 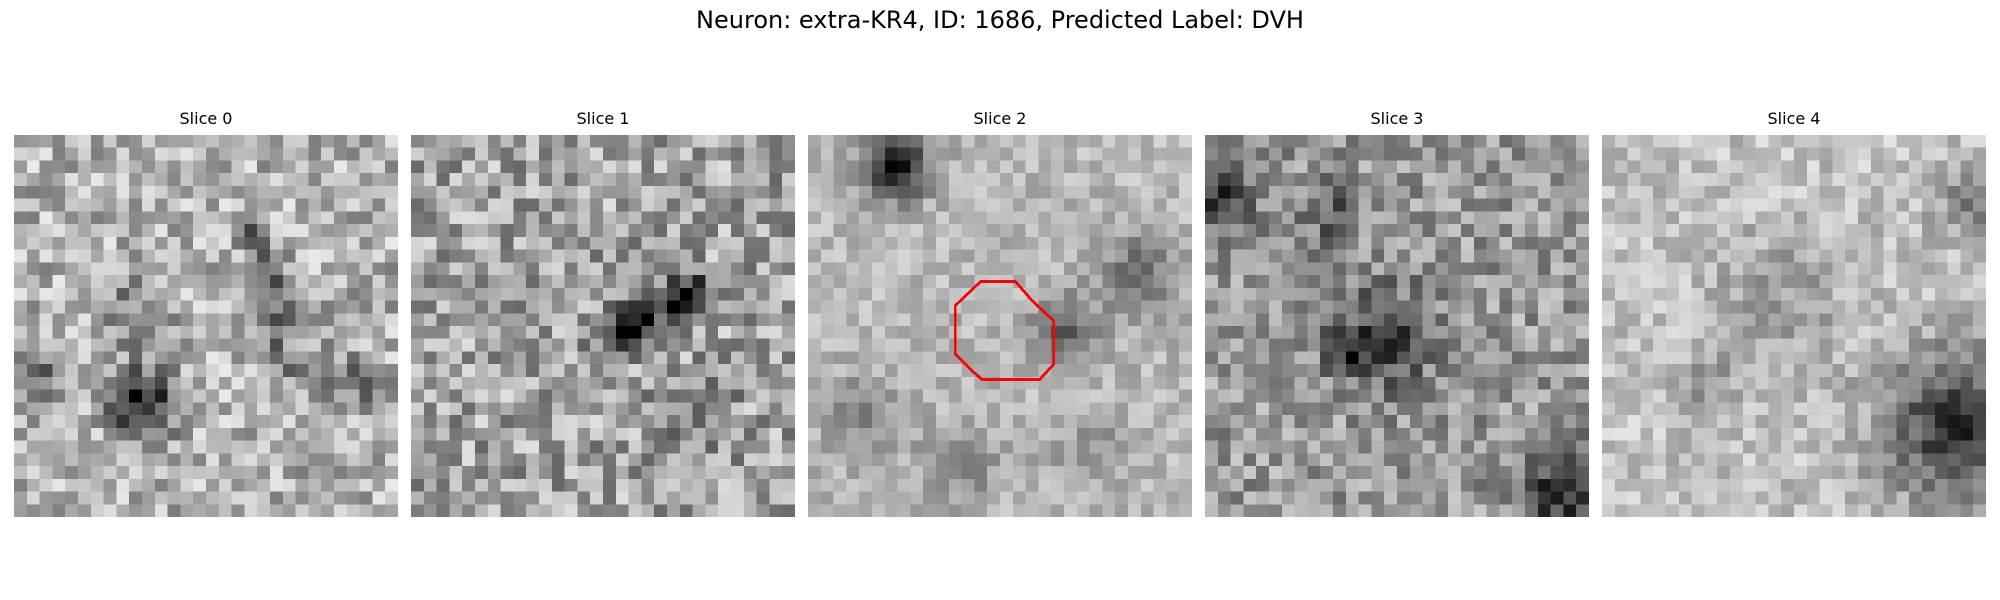 What do you see at coordinates (1397, 118) in the screenshot?
I see `slice-3-title: Slice 3` at bounding box center [1397, 118].